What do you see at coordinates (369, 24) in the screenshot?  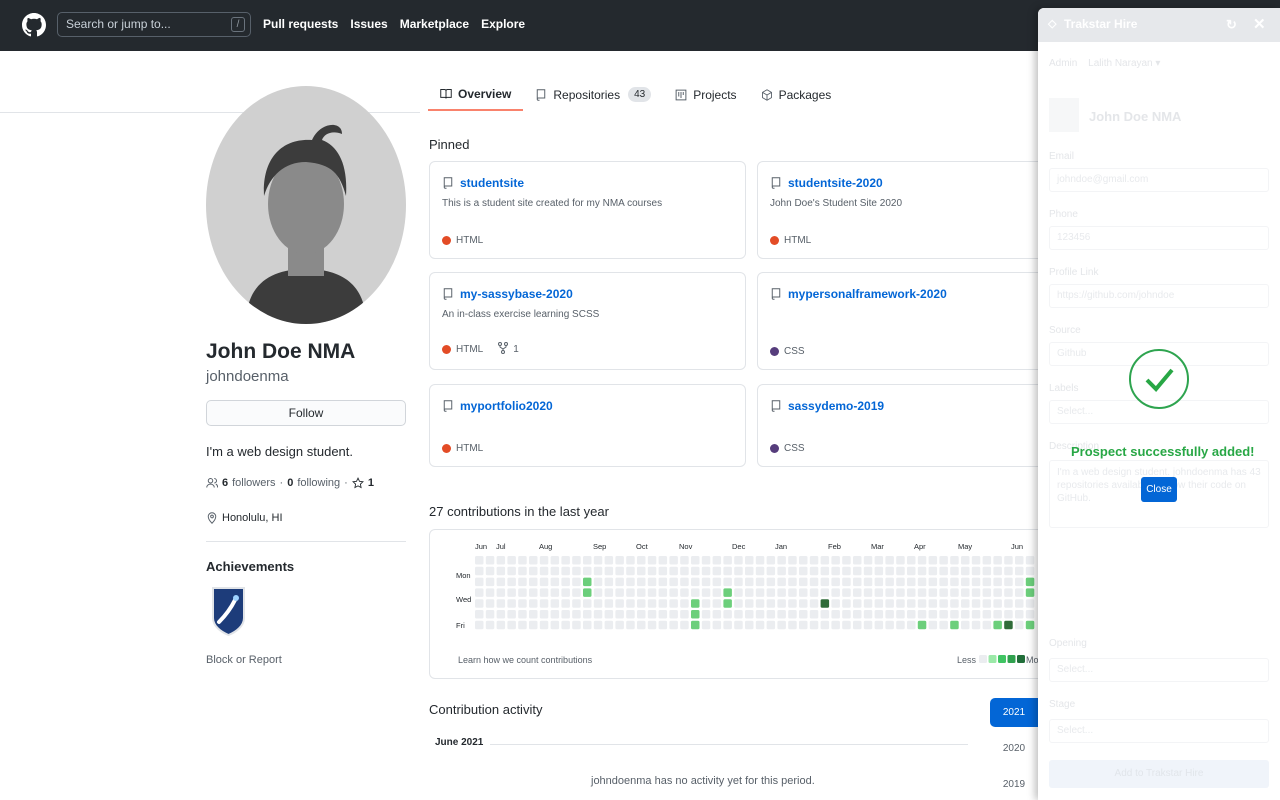 I see `nav-issues: Issues` at bounding box center [369, 24].